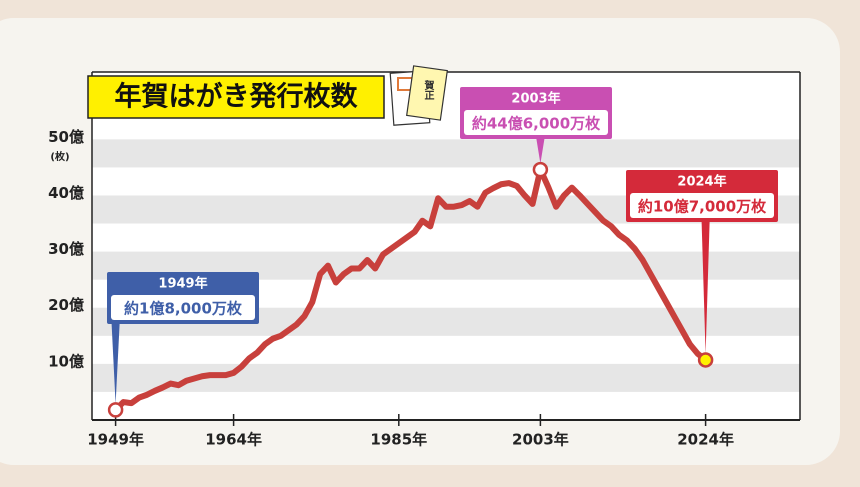 The height and width of the screenshot is (487, 860). I want to click on callout-label: 2024年, so click(701, 182).